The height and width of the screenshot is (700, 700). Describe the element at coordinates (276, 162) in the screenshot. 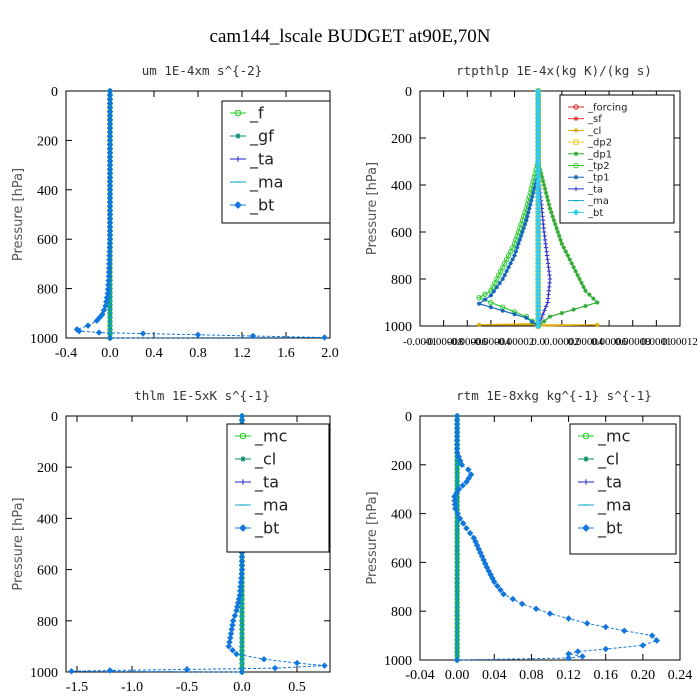

I see `legend: _f _gf _ta _ma _bt` at that location.